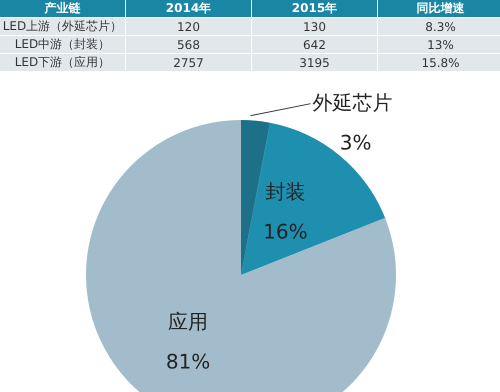 Image resolution: width=500 pixels, height=392 pixels. Describe the element at coordinates (189, 45) in the screenshot. I see `data-label: 568` at that location.